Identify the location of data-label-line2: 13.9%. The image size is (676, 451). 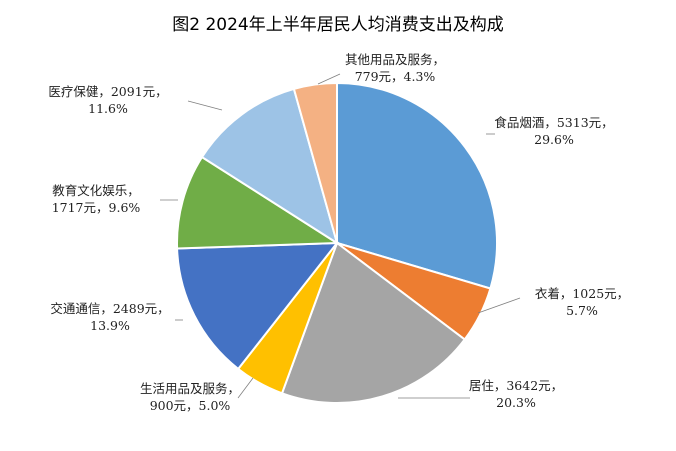
(110, 325).